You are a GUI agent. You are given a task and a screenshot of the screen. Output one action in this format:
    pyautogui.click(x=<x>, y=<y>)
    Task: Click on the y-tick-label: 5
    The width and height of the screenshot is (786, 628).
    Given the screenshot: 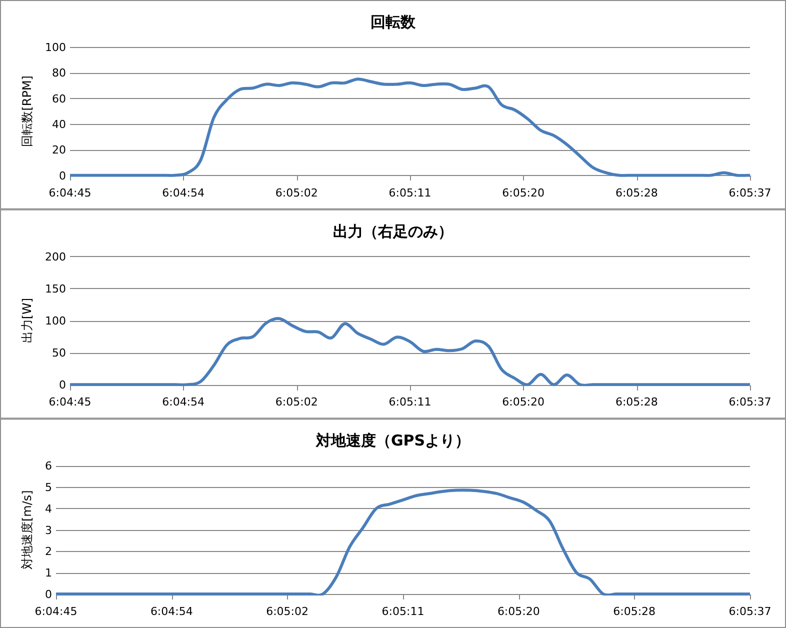 What is the action you would take?
    pyautogui.click(x=48, y=487)
    